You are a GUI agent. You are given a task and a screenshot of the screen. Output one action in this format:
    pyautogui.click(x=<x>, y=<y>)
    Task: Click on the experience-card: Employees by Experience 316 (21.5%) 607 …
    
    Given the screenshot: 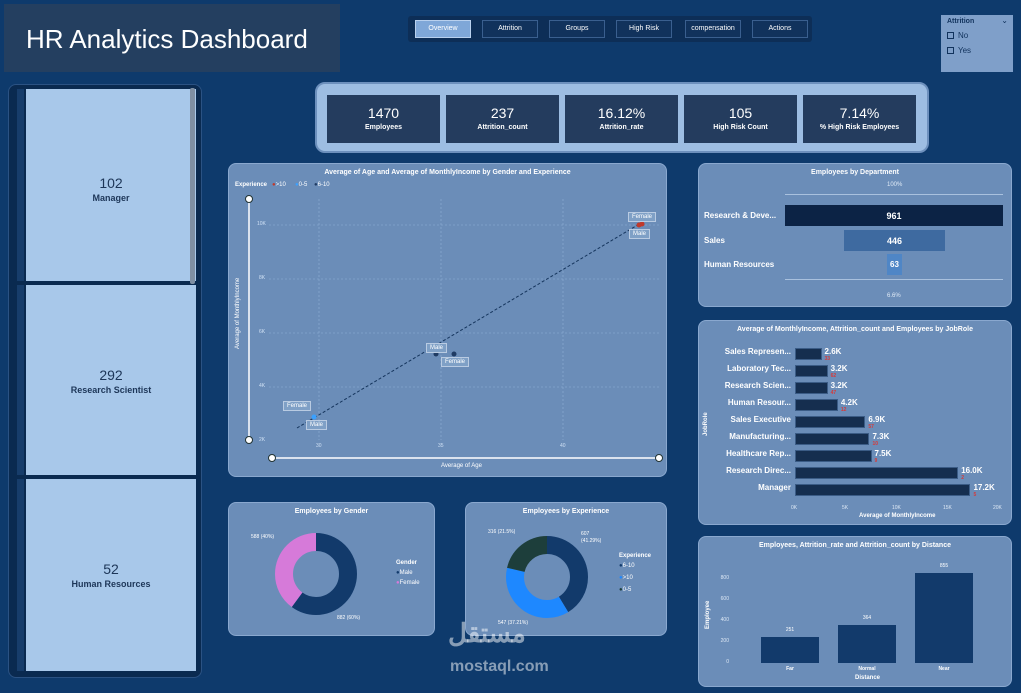 What is the action you would take?
    pyautogui.click(x=566, y=569)
    